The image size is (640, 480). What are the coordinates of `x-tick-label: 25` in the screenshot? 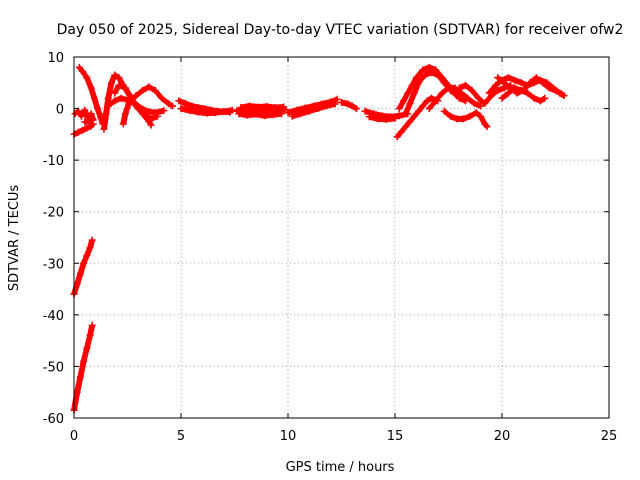 It's located at (609, 436).